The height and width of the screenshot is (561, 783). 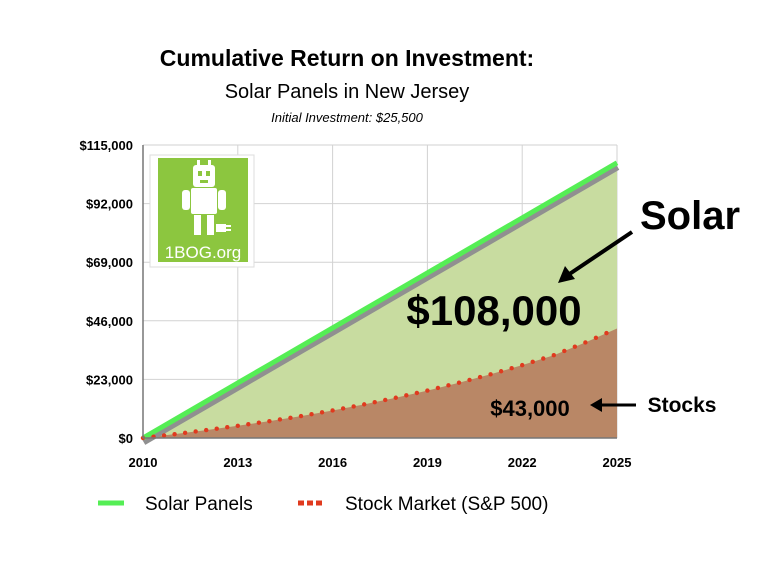 What do you see at coordinates (323, 504) in the screenshot?
I see `legend: Solar Panels Stock Market (S&P 500)` at bounding box center [323, 504].